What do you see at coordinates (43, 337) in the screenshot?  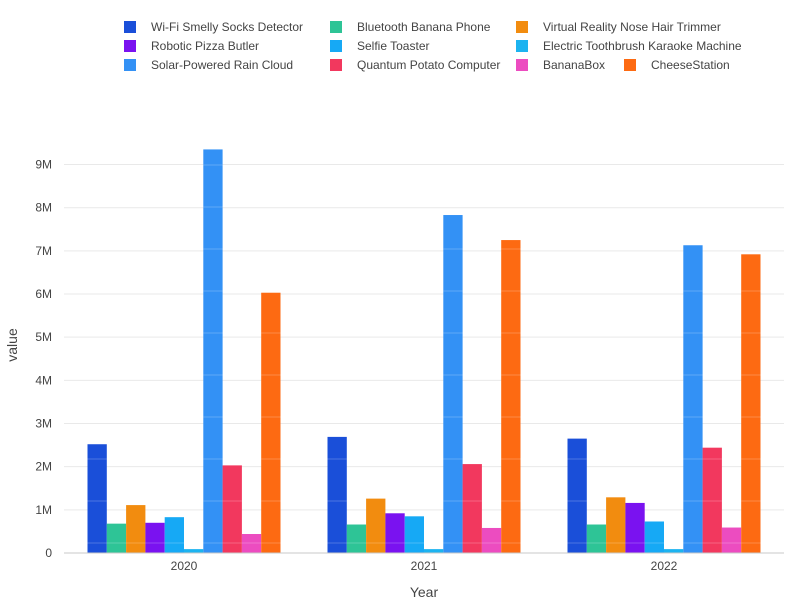 I see `y-tick-label: 5M` at bounding box center [43, 337].